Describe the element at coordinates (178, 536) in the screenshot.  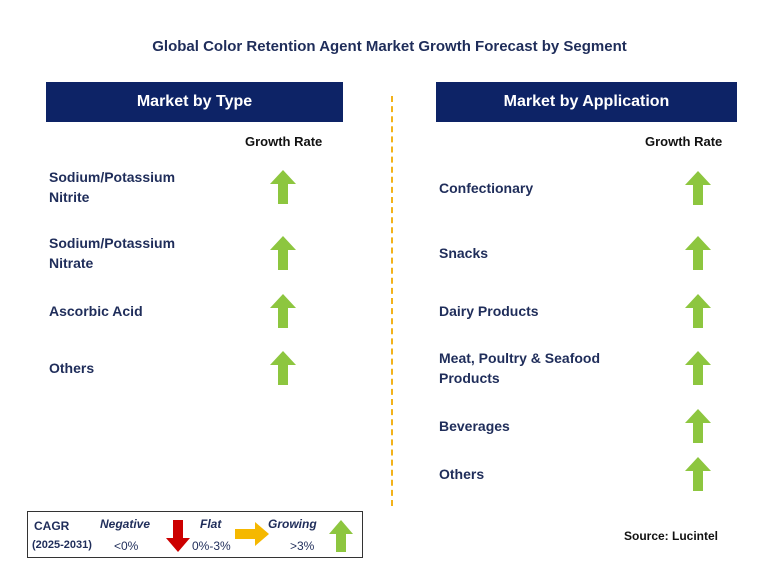
I see `down-arrow-icon` at that location.